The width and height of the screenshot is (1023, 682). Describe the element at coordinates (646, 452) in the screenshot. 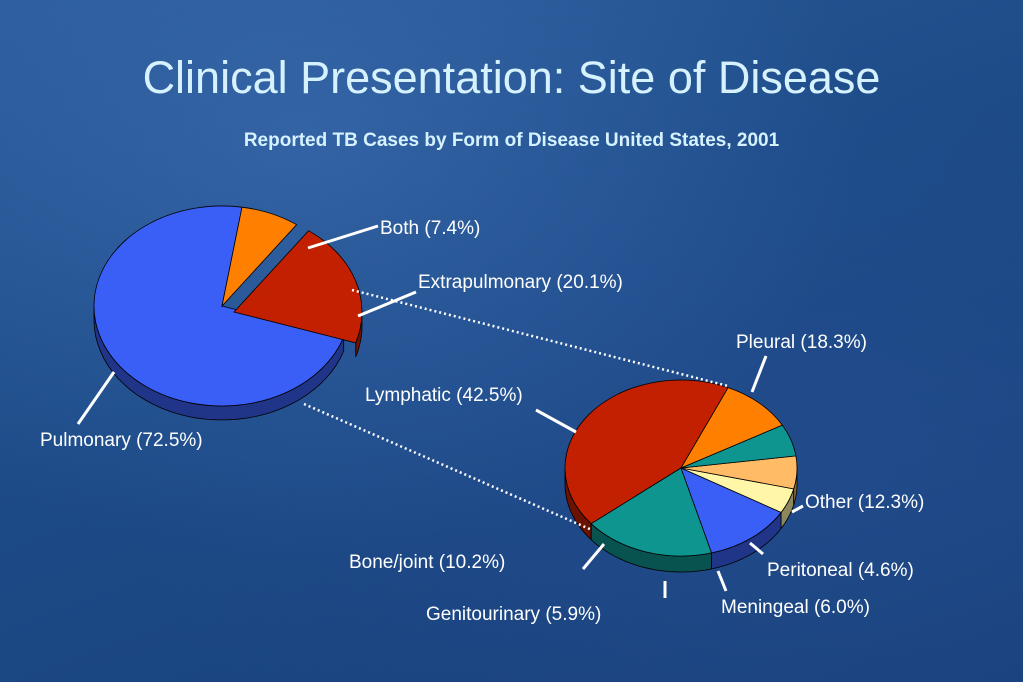

I see `pie-slice-lymphatic` at that location.